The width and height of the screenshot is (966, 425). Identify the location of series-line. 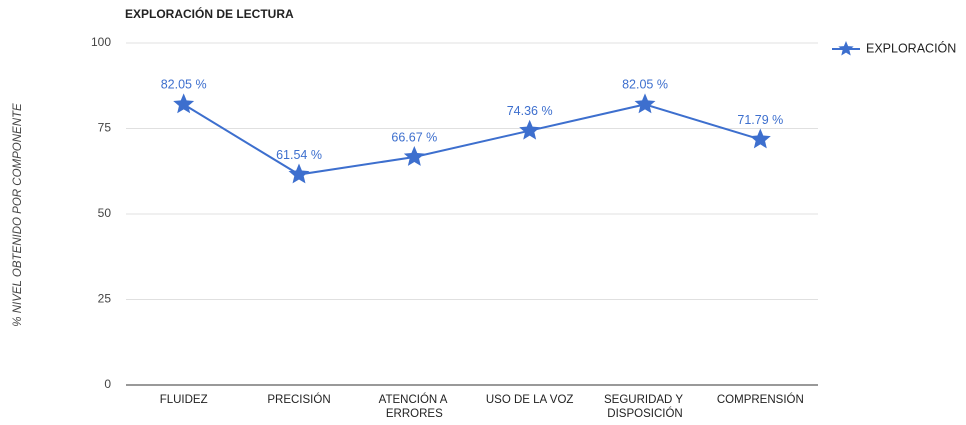
(472, 139).